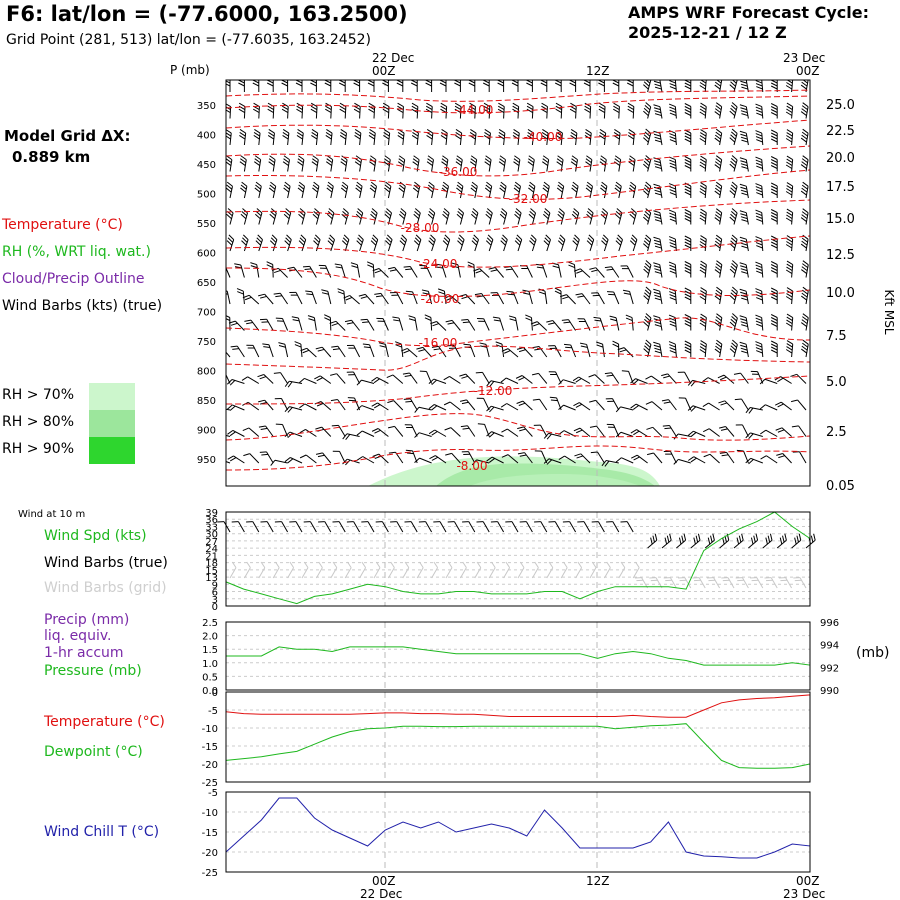 The image size is (900, 900). What do you see at coordinates (840, 158) in the screenshot?
I see `height-tick-2: 20.0` at bounding box center [840, 158].